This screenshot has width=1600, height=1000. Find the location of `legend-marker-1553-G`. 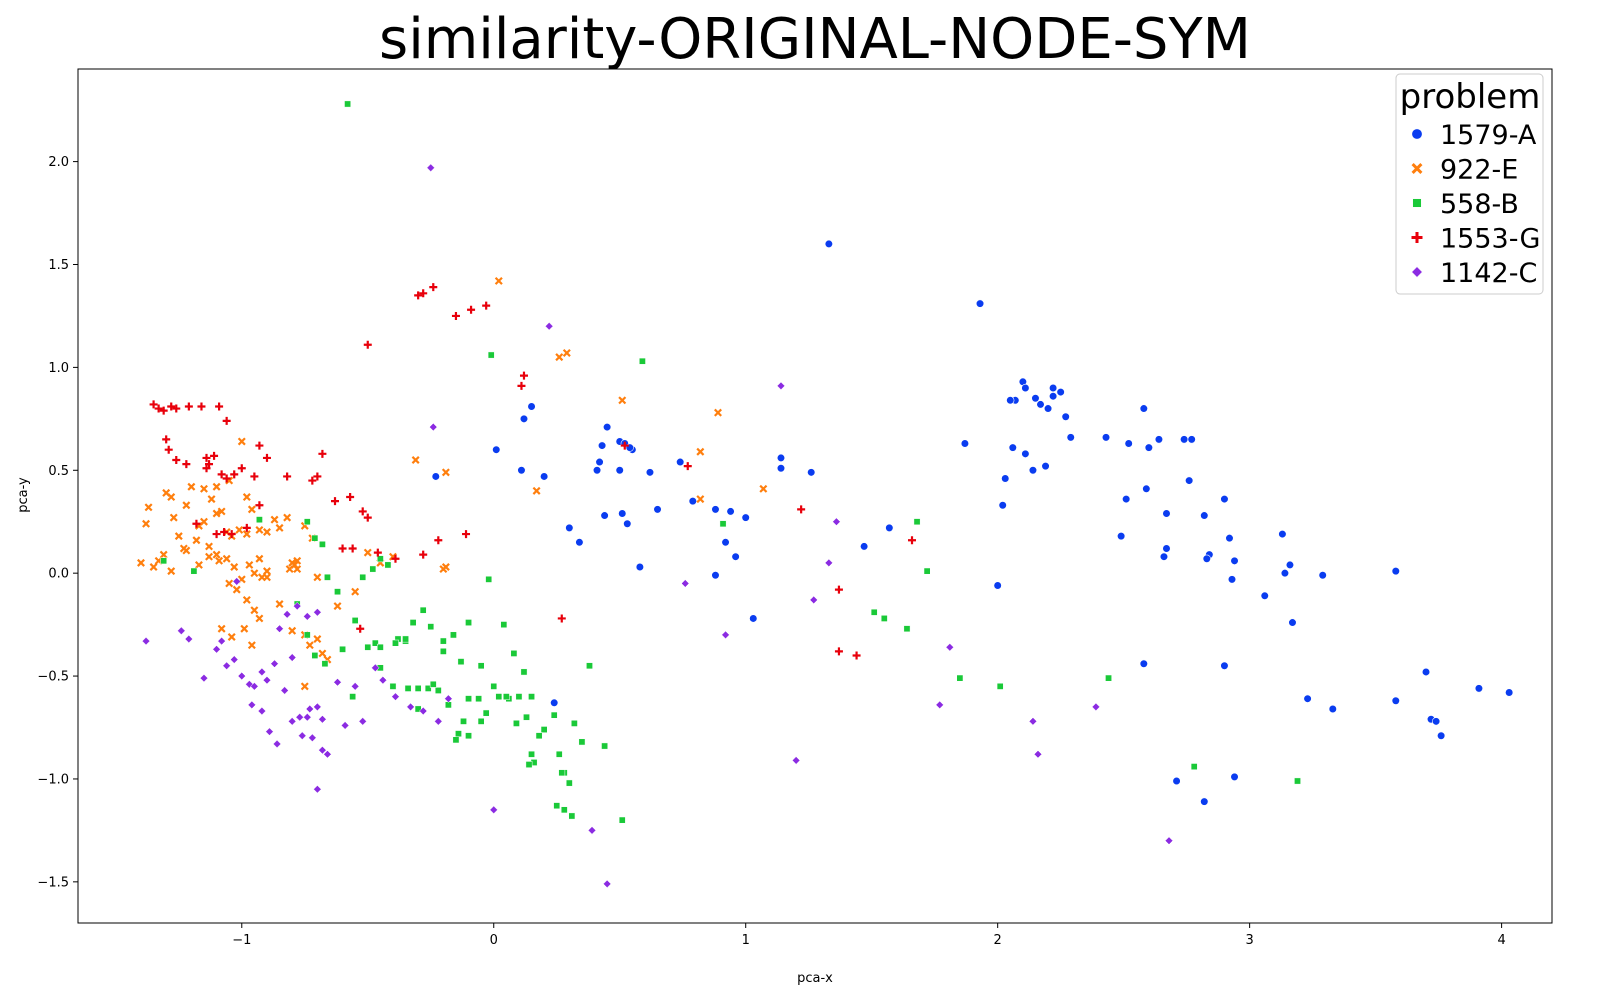

legend-marker-1553-G is located at coordinates (1417, 237).